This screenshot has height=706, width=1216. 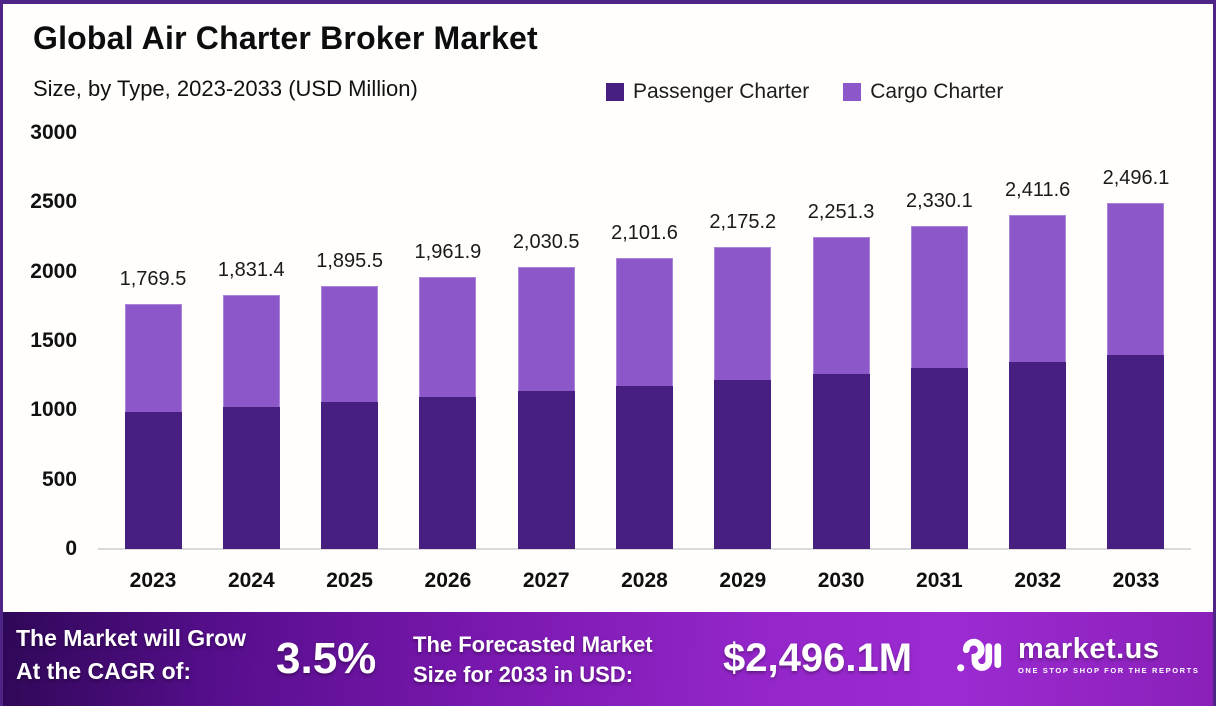 I want to click on legend-item-passenger-charter: Passenger Charter, so click(x=707, y=92).